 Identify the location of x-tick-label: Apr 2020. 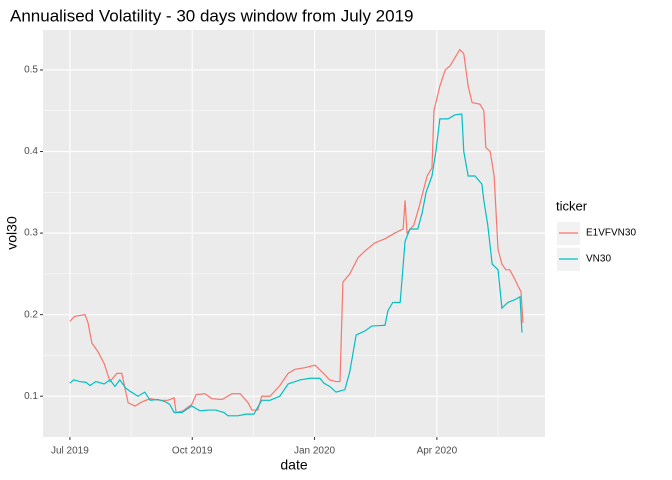
(437, 451).